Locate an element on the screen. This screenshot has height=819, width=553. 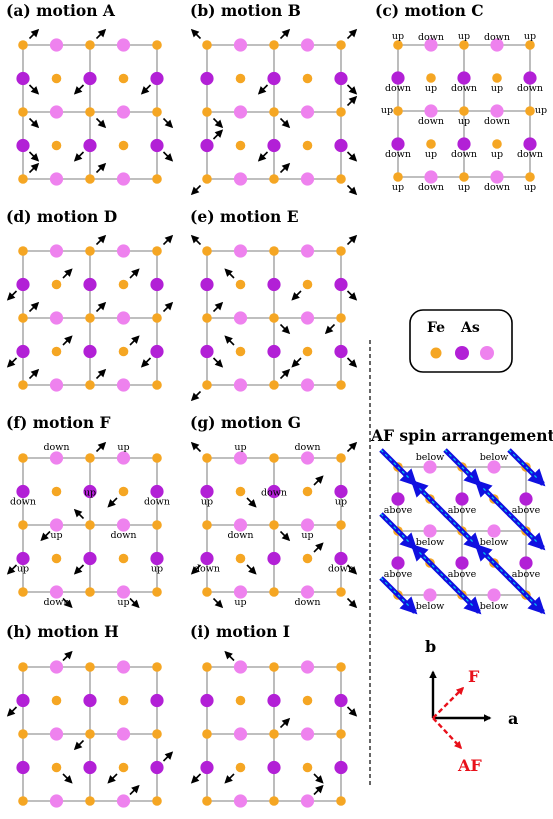
panel-title: (e) motion E is located at coordinates (244, 216).